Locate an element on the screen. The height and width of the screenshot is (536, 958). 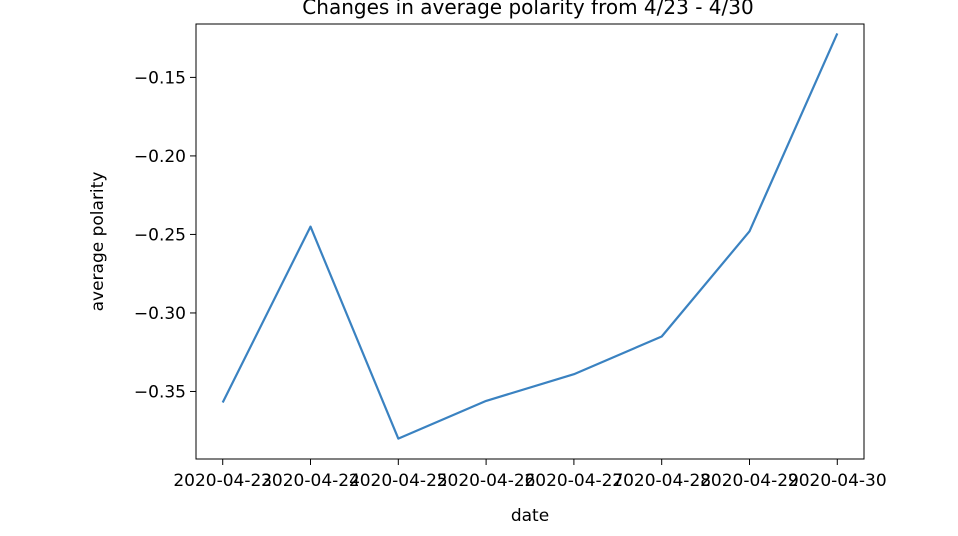
y-tick-label: −0.30 is located at coordinates (160, 314).